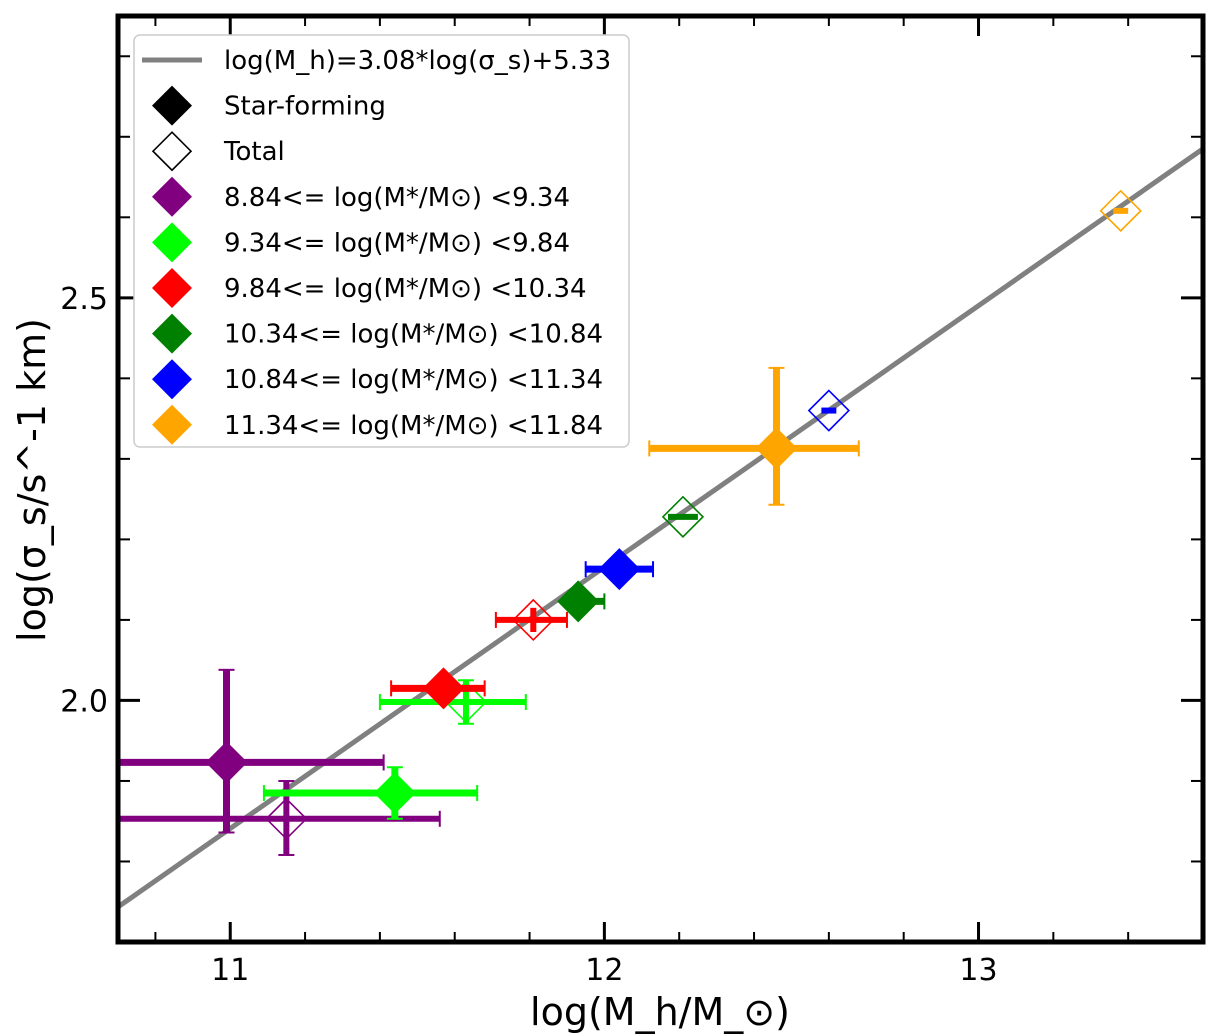 This screenshot has height=1035, width=1218. What do you see at coordinates (978, 970) in the screenshot?
I see `x-tick-label: 13` at bounding box center [978, 970].